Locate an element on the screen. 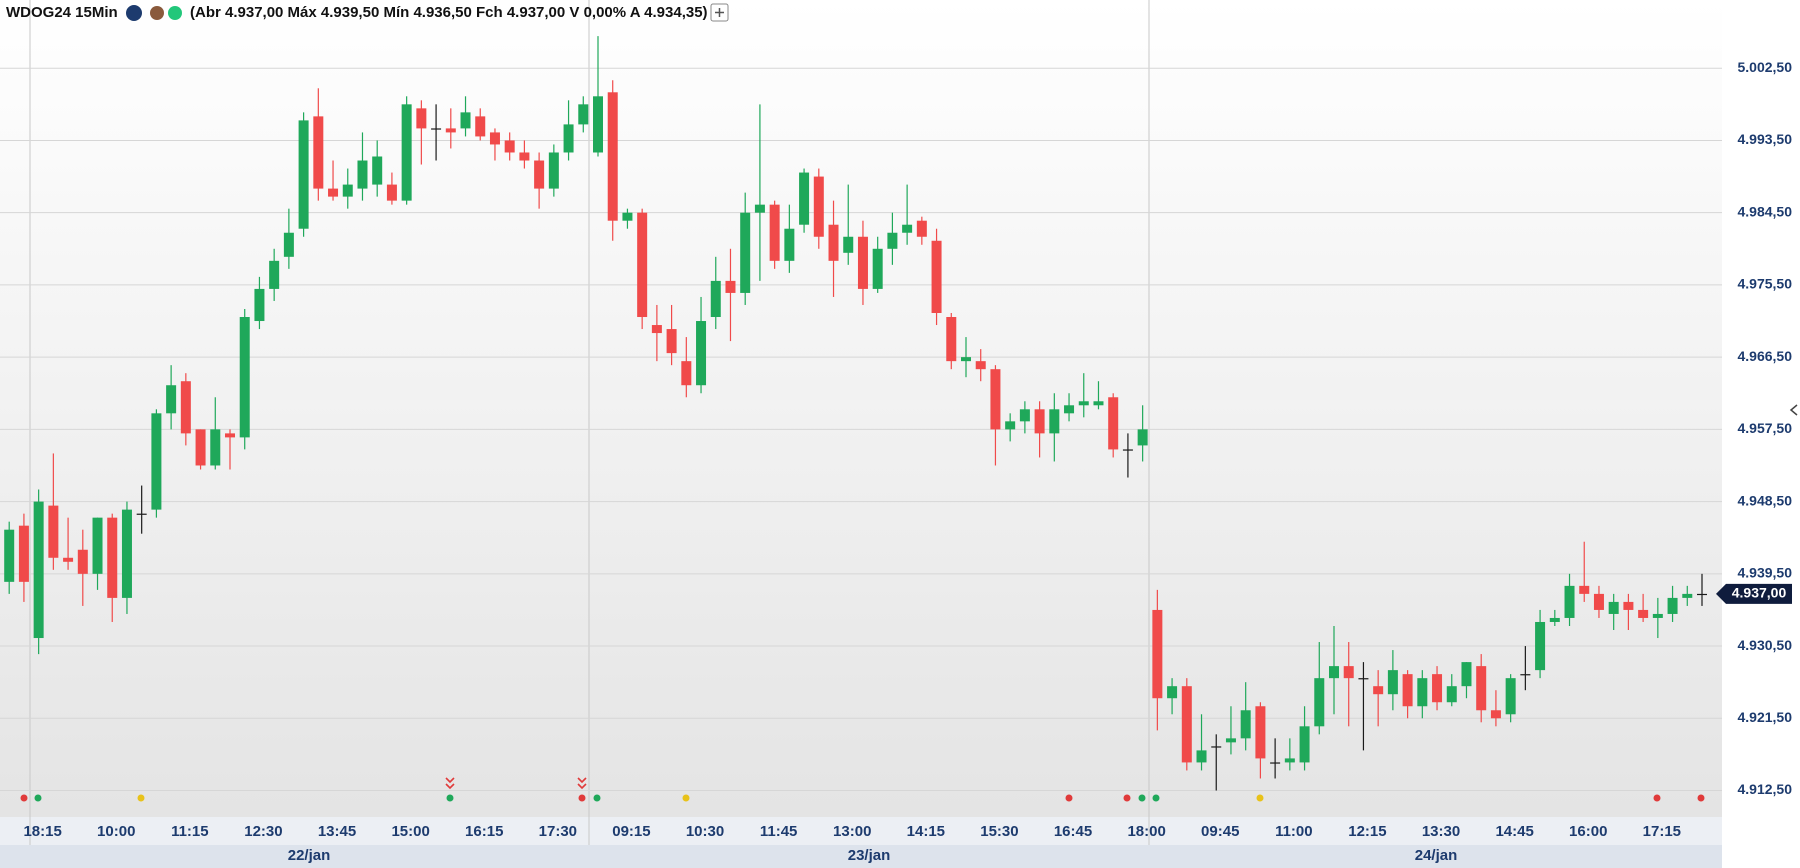  y-tick-label: 4.966,50 is located at coordinates (1765, 356).